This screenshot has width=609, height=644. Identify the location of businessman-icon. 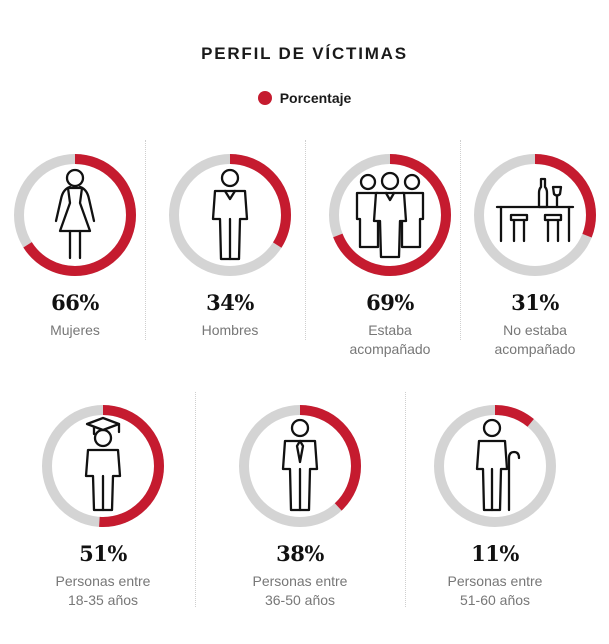
(300, 465).